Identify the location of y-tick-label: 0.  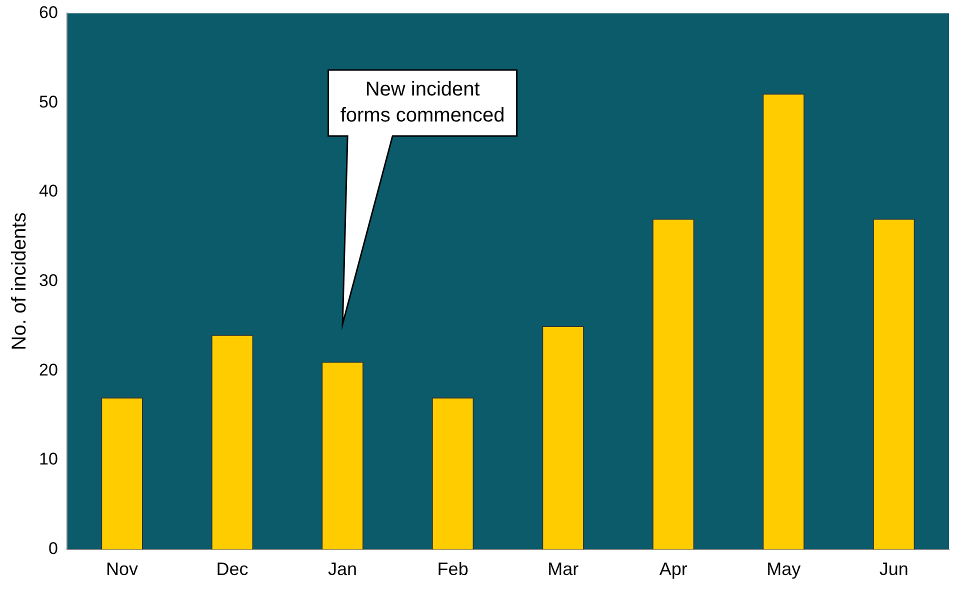
(53, 548).